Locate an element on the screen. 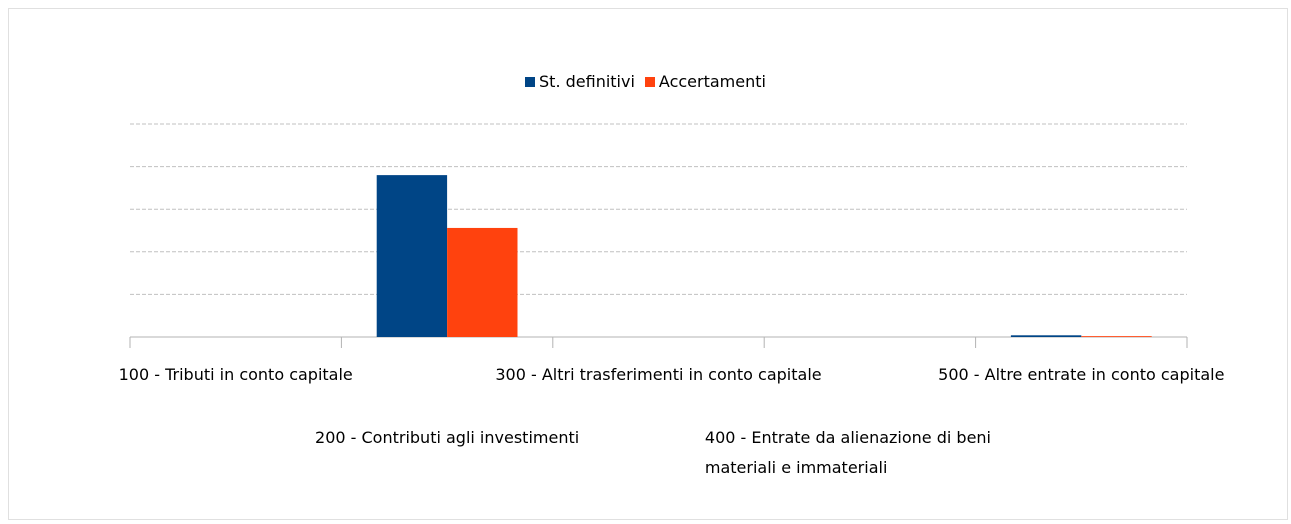 The width and height of the screenshot is (1291, 524). x-tick-label: 100 - Tributi in conto capitale is located at coordinates (235, 374).